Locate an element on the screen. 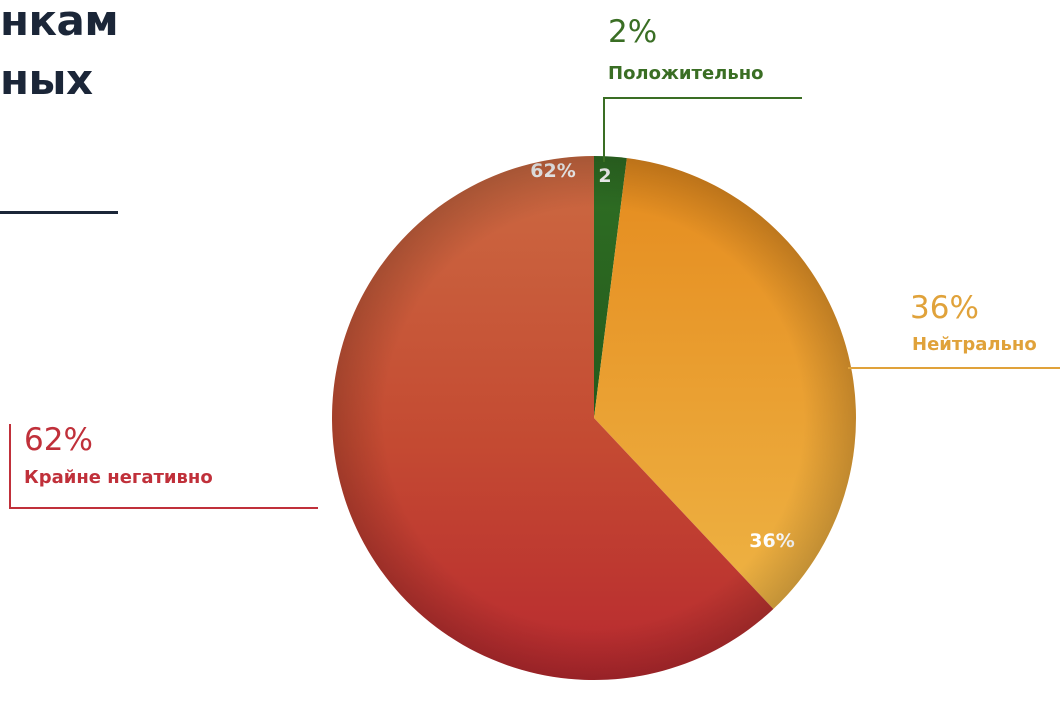 The image size is (1060, 705). callout-percent-2: 62% is located at coordinates (58, 440).